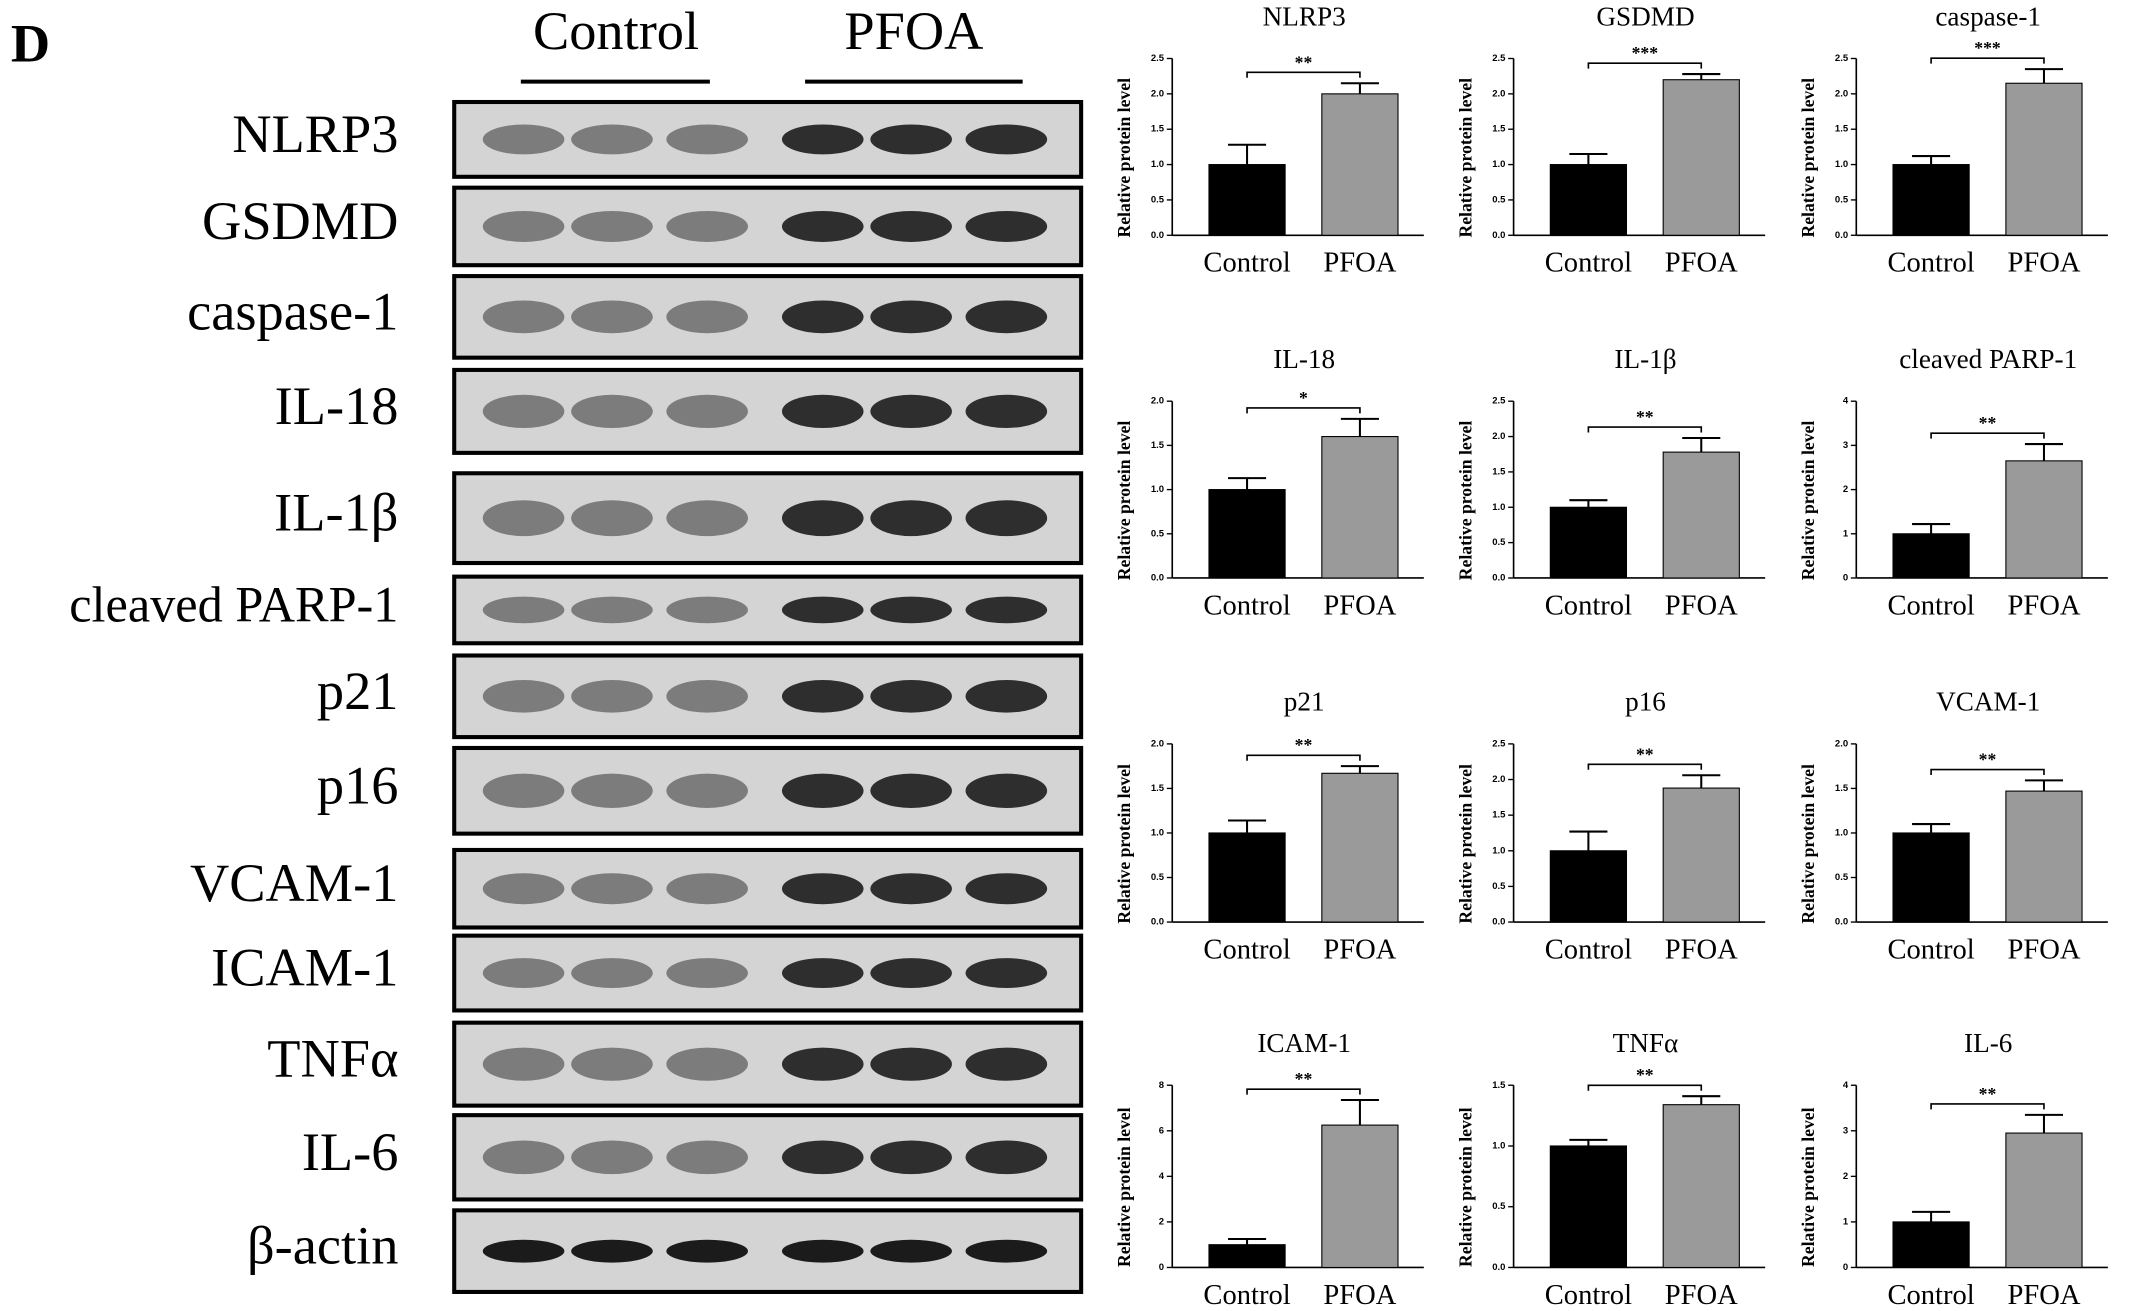 This screenshot has height=1311, width=2131. What do you see at coordinates (1646, 1043) in the screenshot?
I see `chart-title: TNFα` at bounding box center [1646, 1043].